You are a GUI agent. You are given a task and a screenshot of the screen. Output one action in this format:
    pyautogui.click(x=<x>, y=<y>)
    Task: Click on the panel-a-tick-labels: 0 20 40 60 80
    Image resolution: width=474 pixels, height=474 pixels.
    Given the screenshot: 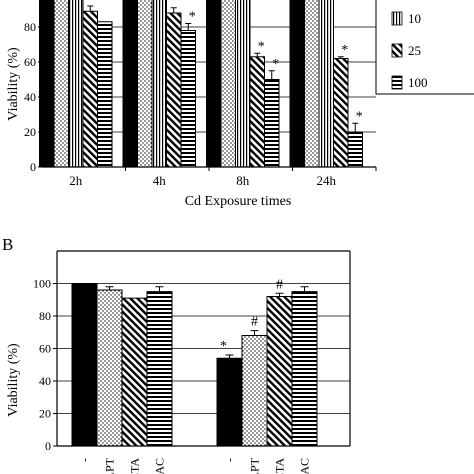 What is the action you would take?
    pyautogui.click(x=30, y=97)
    